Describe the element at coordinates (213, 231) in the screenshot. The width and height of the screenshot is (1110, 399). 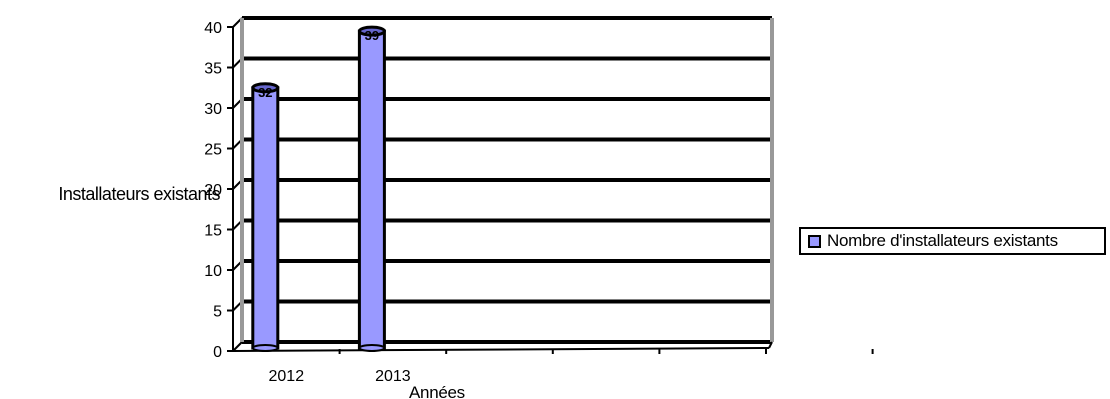
I see `y-tick-label: 15` at that location.